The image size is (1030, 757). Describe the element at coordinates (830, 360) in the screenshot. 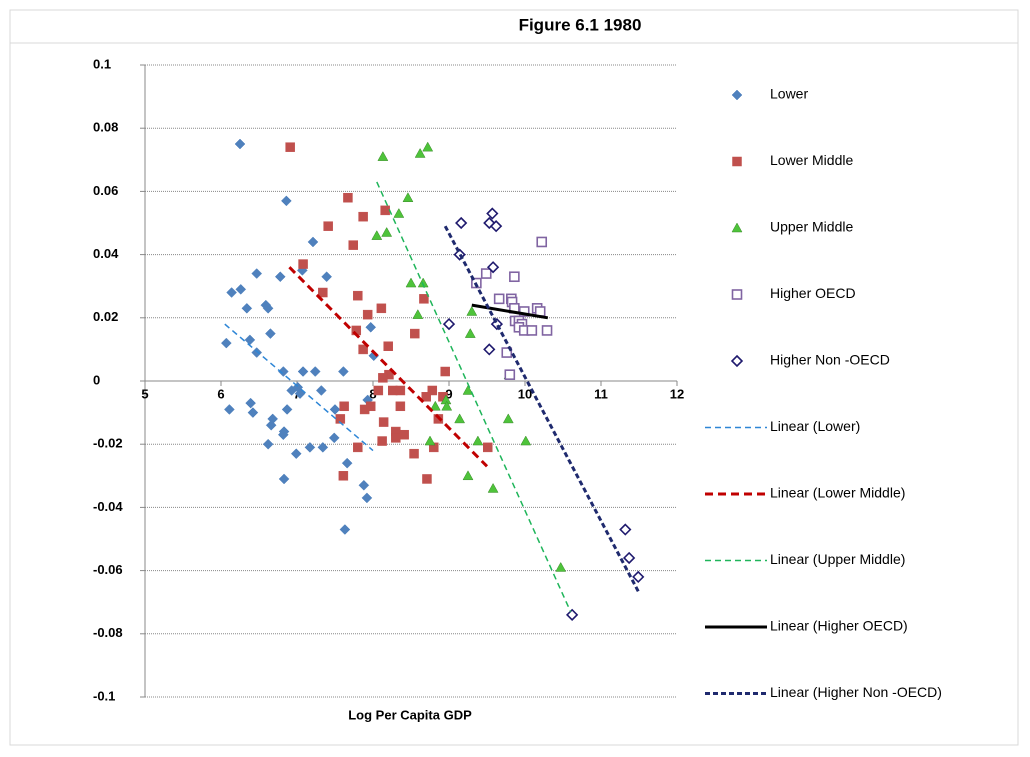

I see `legend-label: Higher Non -OECD` at that location.